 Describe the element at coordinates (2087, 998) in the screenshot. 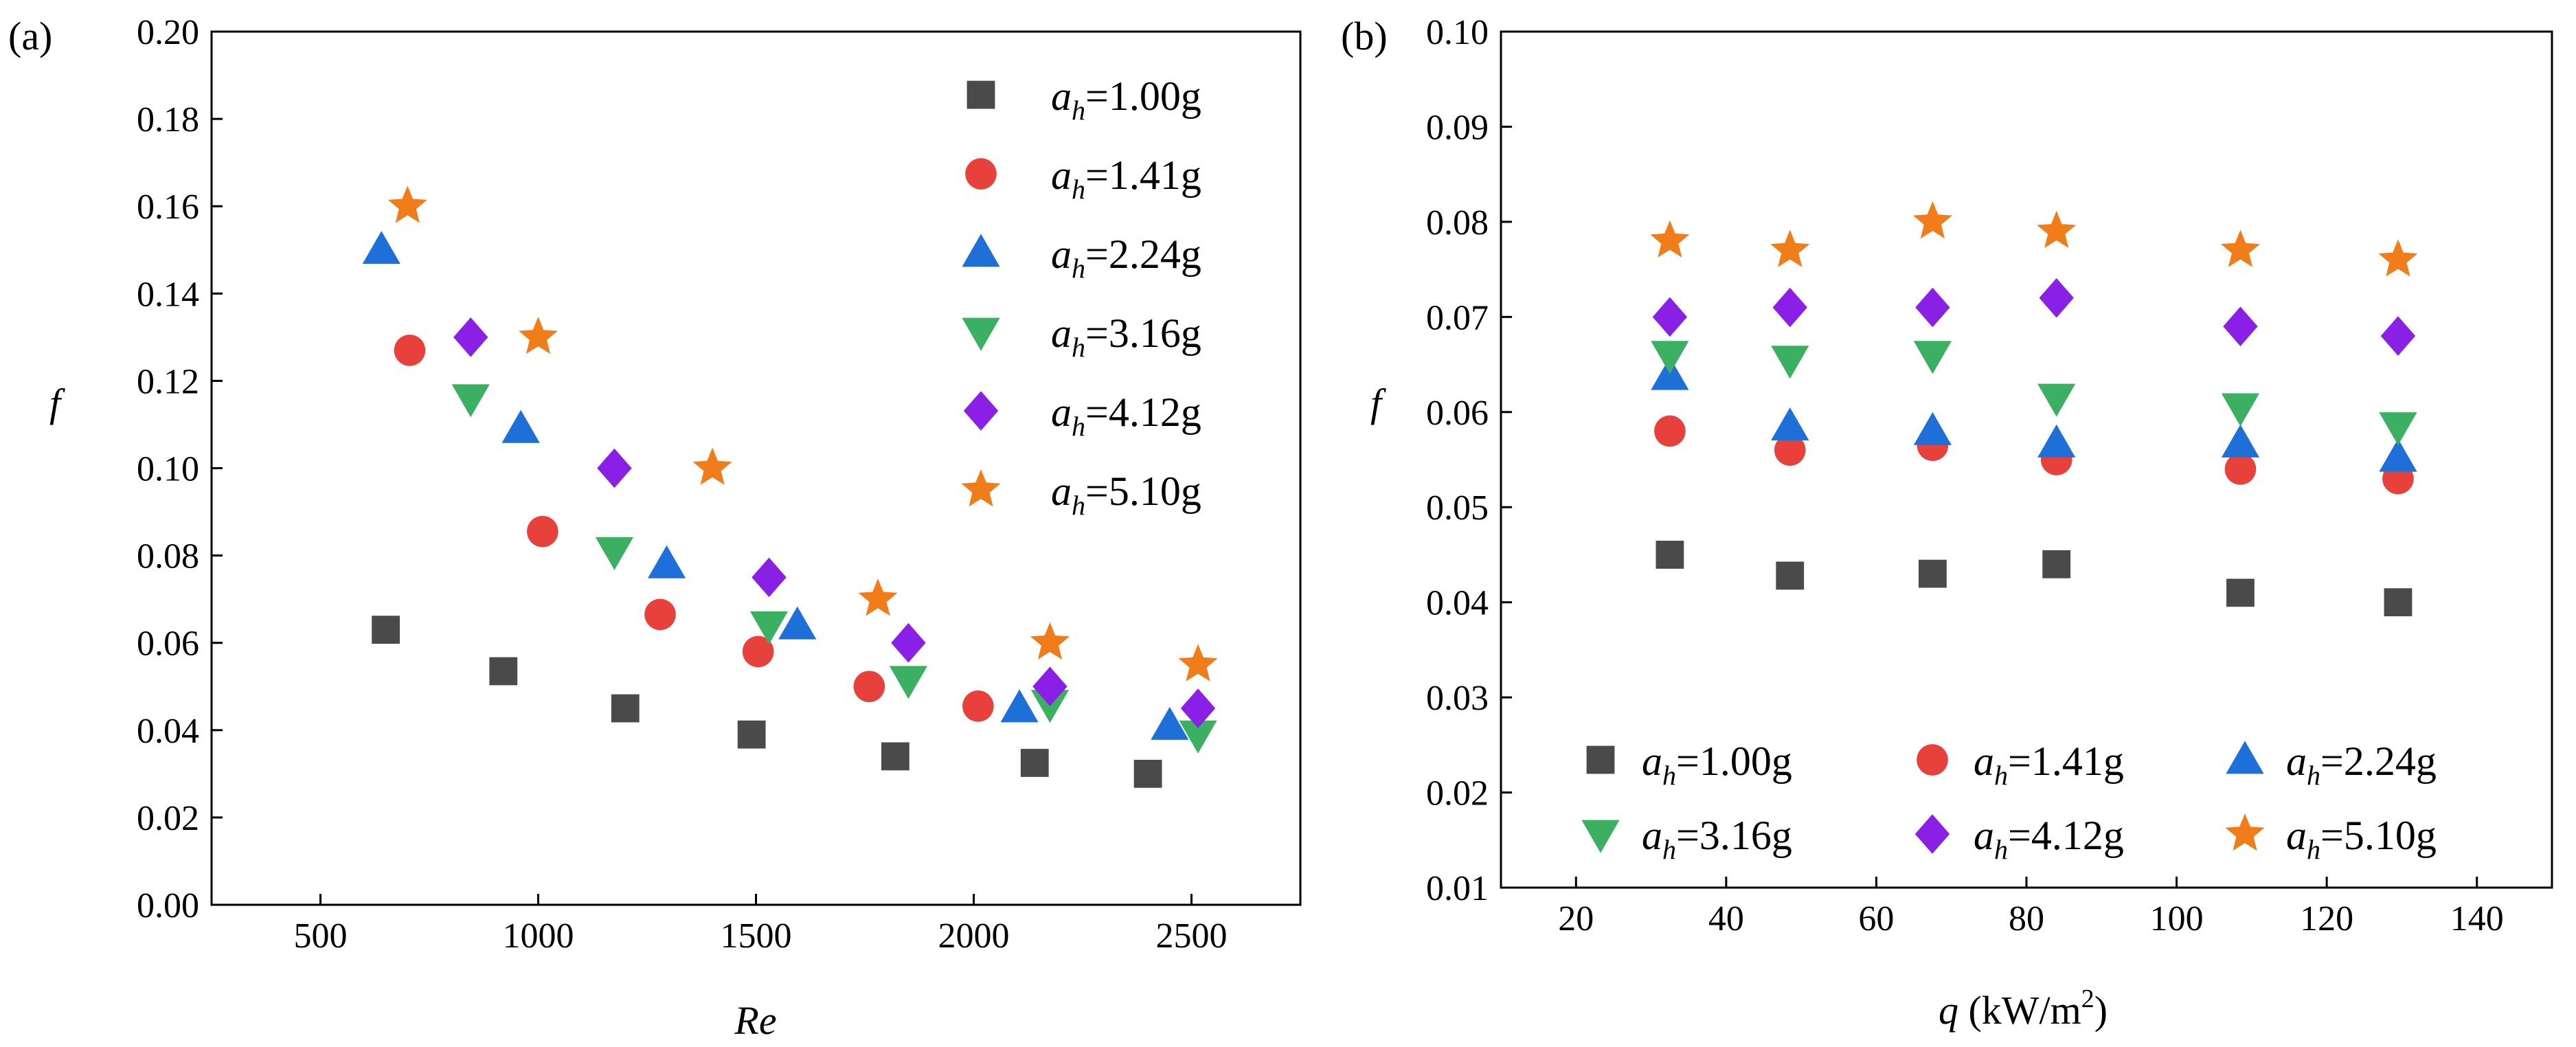

I see `x-axis-title-b-sup: 2` at that location.